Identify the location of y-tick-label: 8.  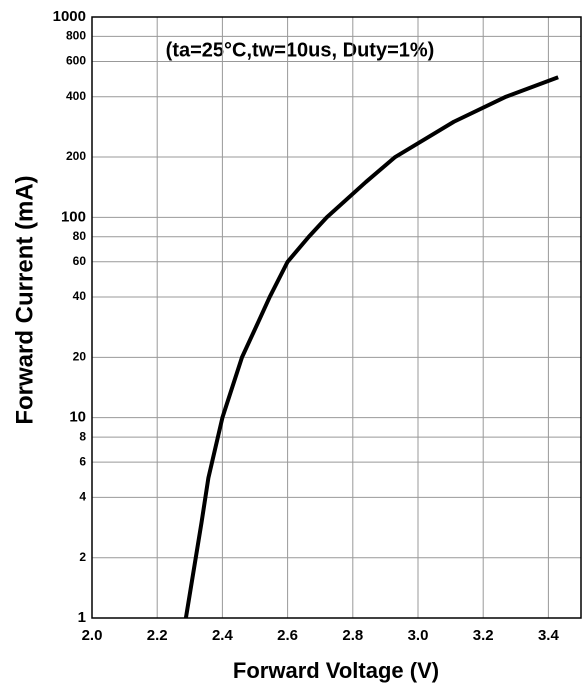
(82, 436).